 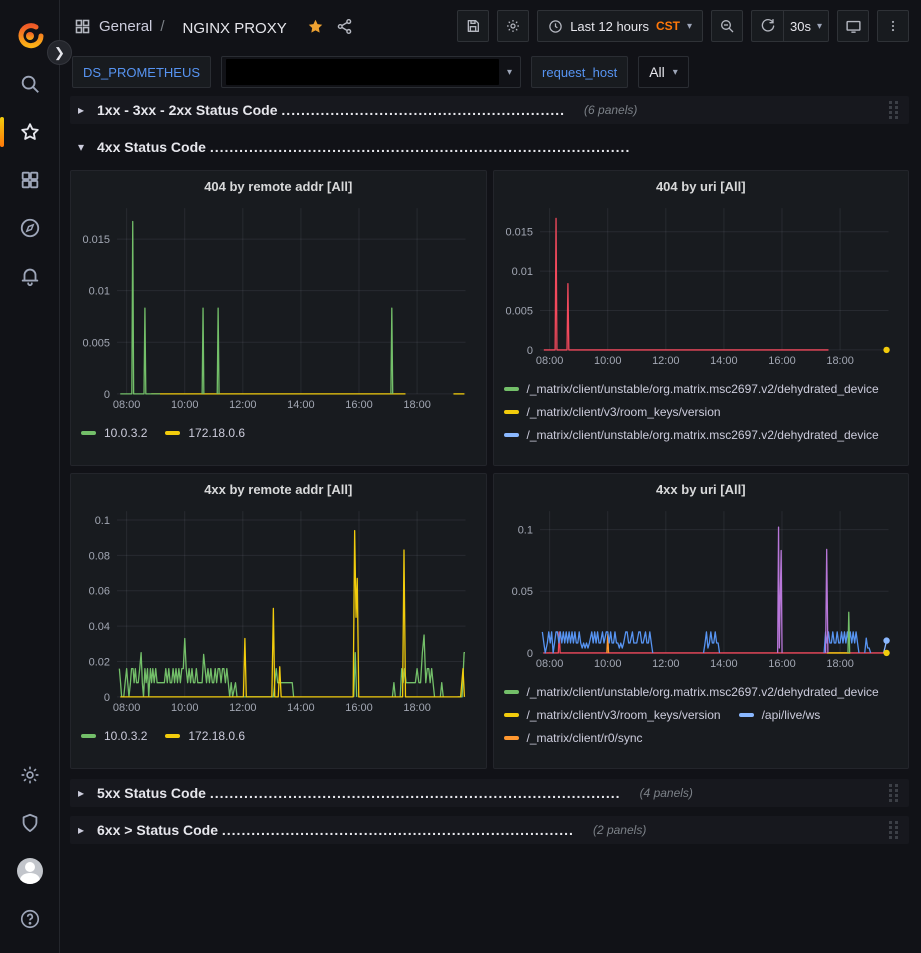 I want to click on alerting-nav-icon, so click(x=30, y=276).